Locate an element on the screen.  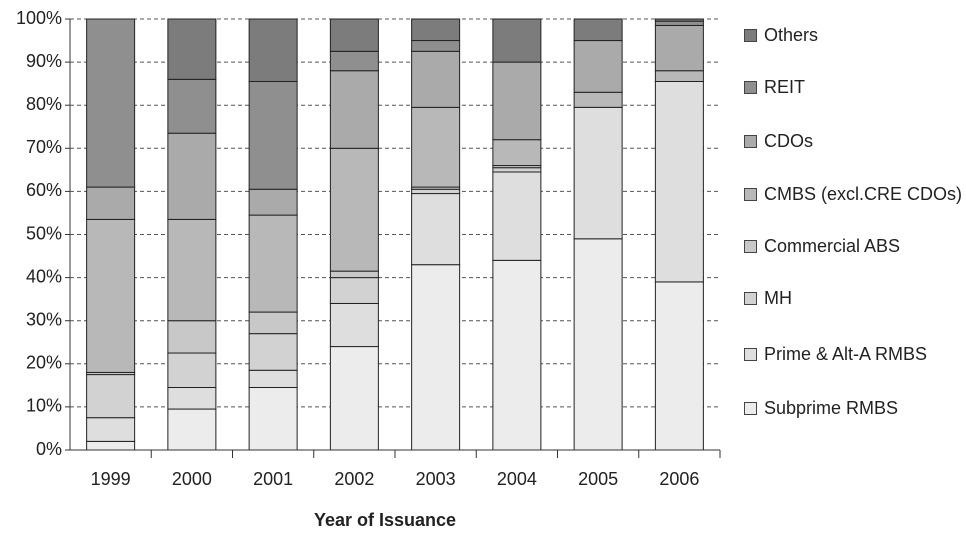
legend-label: MH is located at coordinates (778, 298).